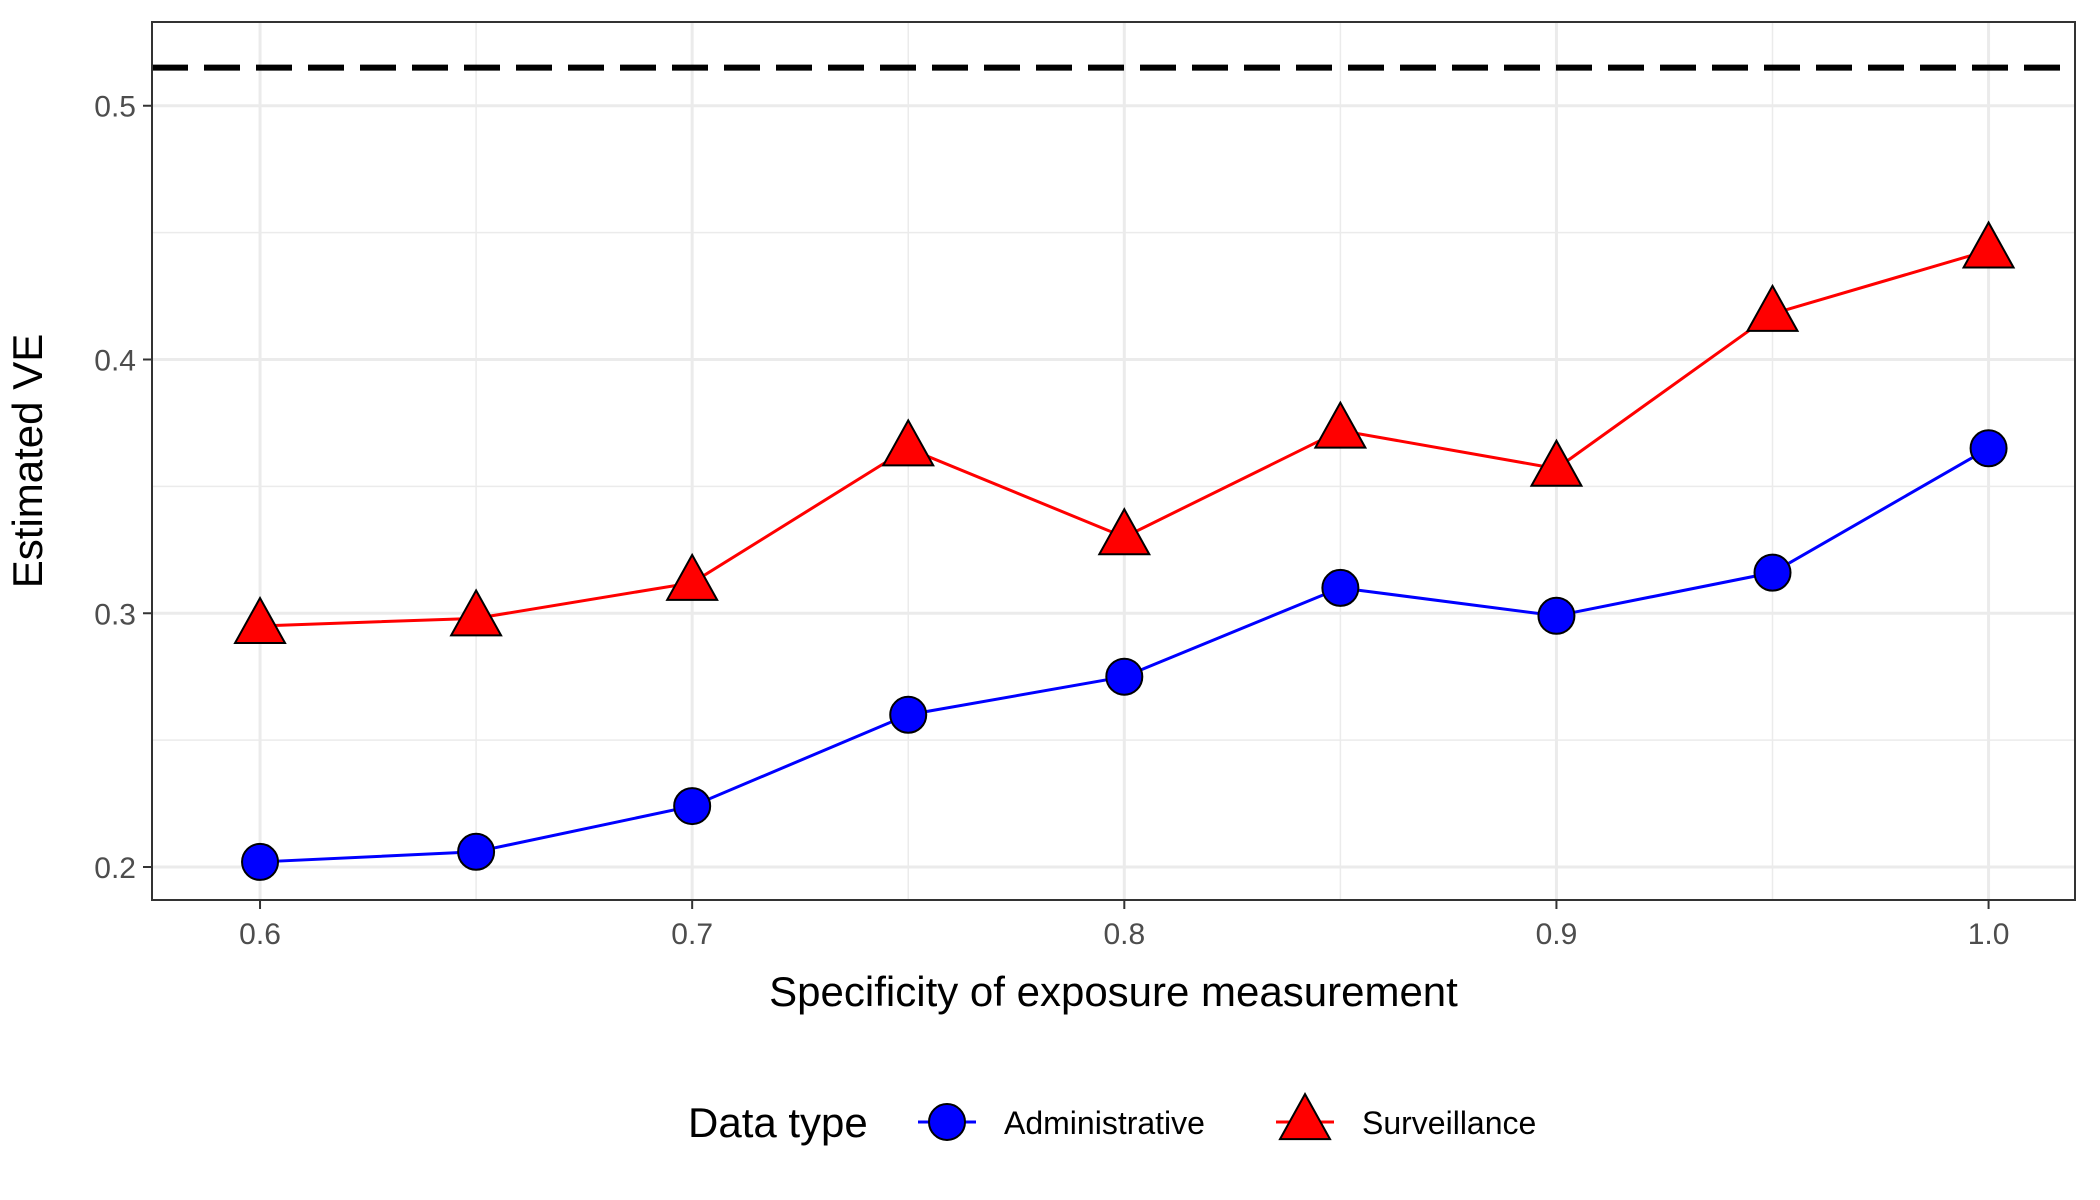  Describe the element at coordinates (115, 360) in the screenshot. I see `y-tick-label: 0.4` at that location.